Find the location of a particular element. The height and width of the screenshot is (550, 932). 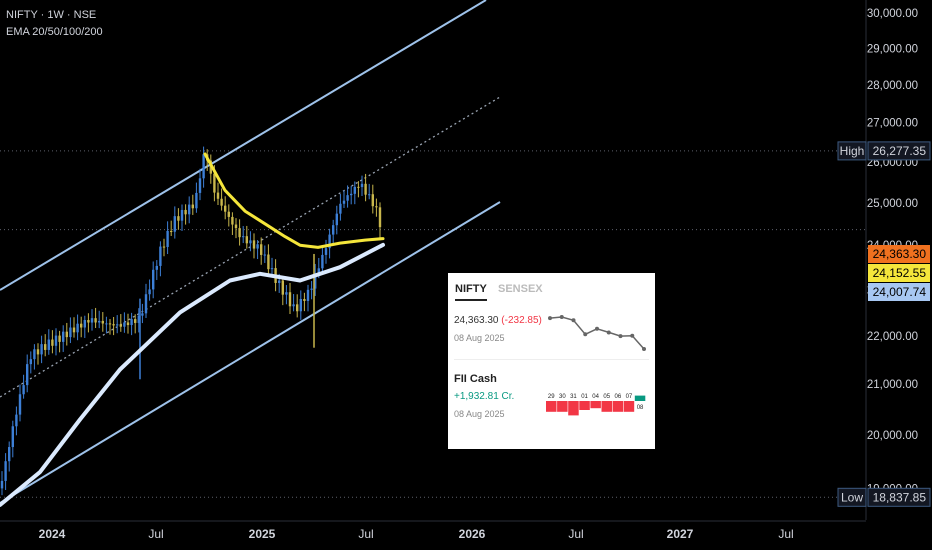

nifty-change: (-232.85) is located at coordinates (521, 320).